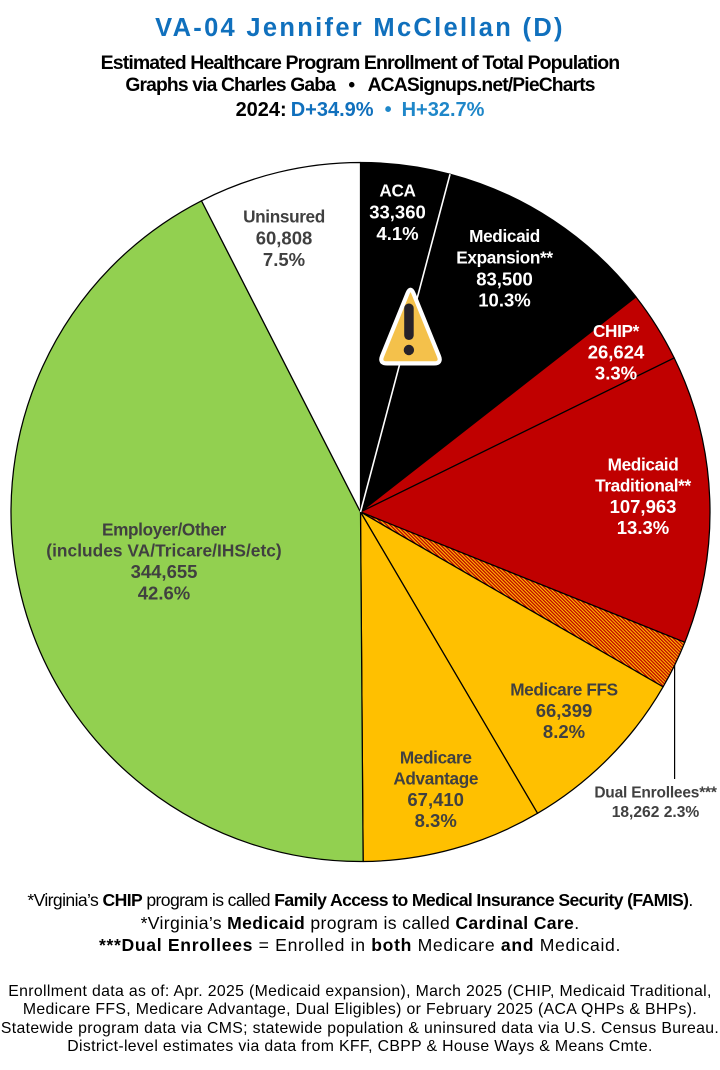 The image size is (720, 1070). What do you see at coordinates (284, 238) in the screenshot?
I see `svg-text: 60,808` at bounding box center [284, 238].